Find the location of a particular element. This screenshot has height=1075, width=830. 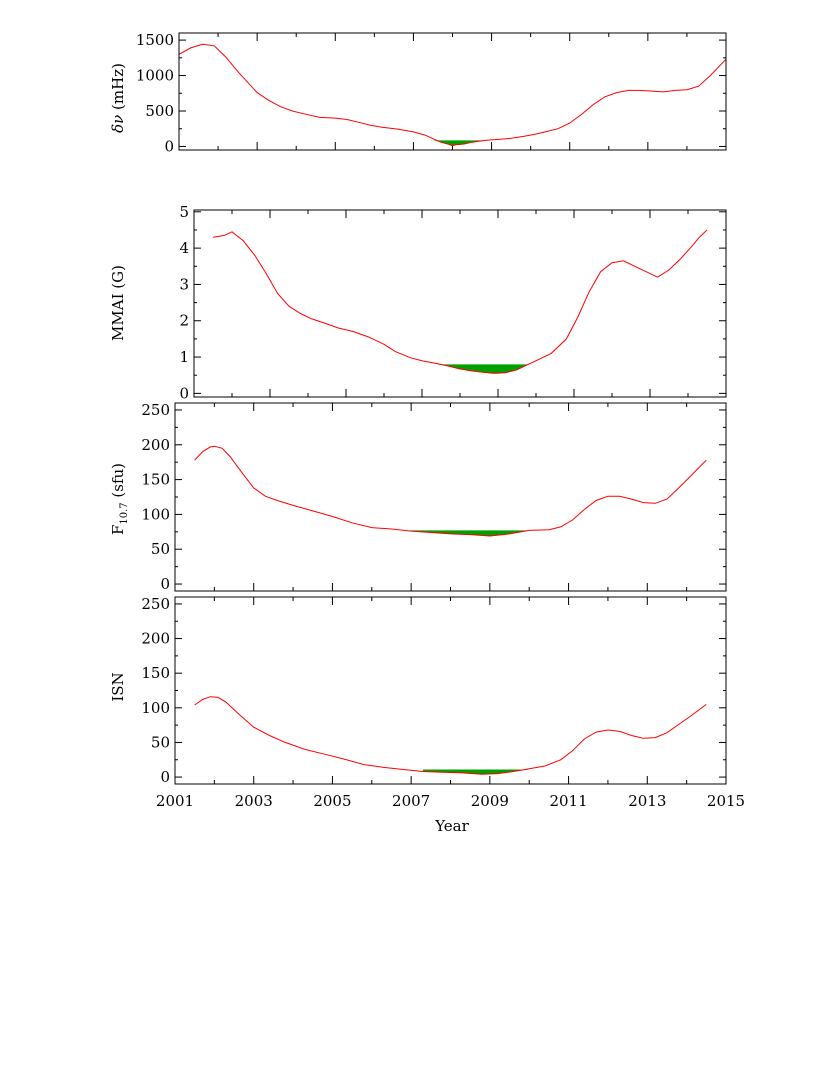

ytick-label-delta-nu: 500 is located at coordinates (159, 111).